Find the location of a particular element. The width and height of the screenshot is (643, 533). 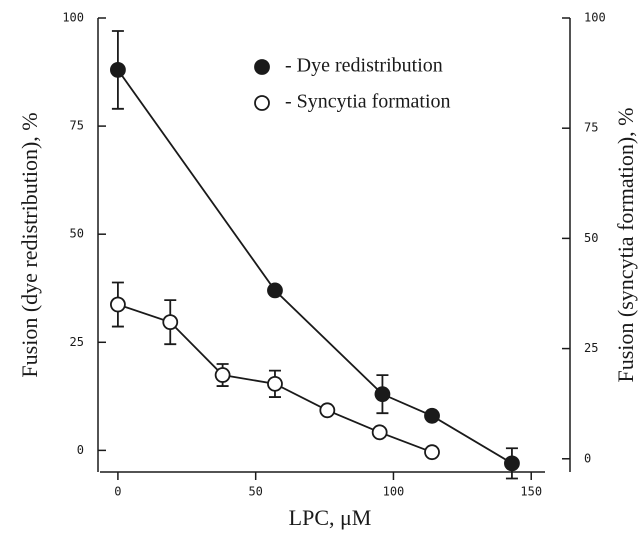

x-axis-label: LPC, μM is located at coordinates (330, 517).